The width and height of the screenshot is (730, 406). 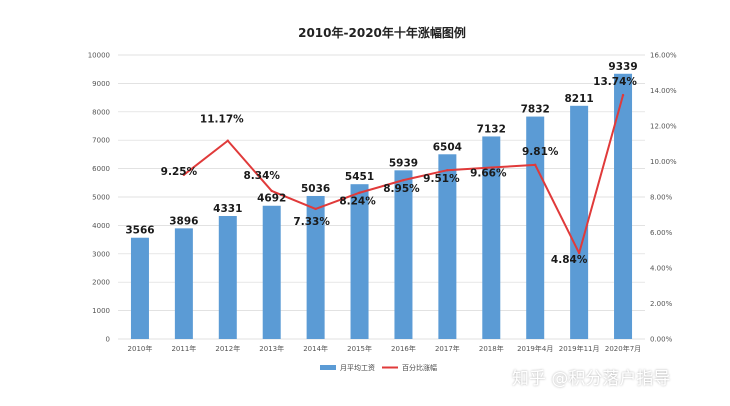 What do you see at coordinates (328, 367) in the screenshot?
I see `legend-swatch-bar` at bounding box center [328, 367].